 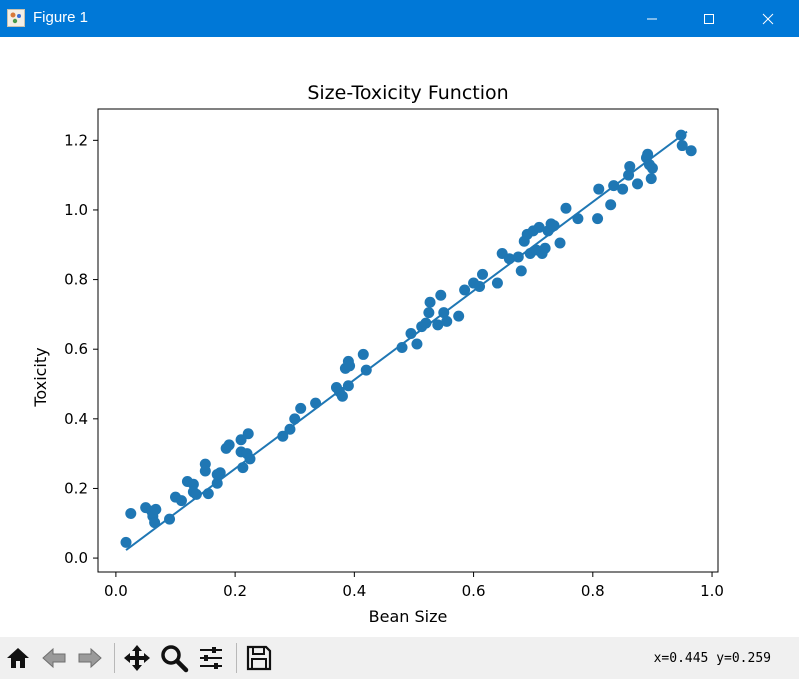 I want to click on y-tick-label: 0.4, so click(x=76, y=419).